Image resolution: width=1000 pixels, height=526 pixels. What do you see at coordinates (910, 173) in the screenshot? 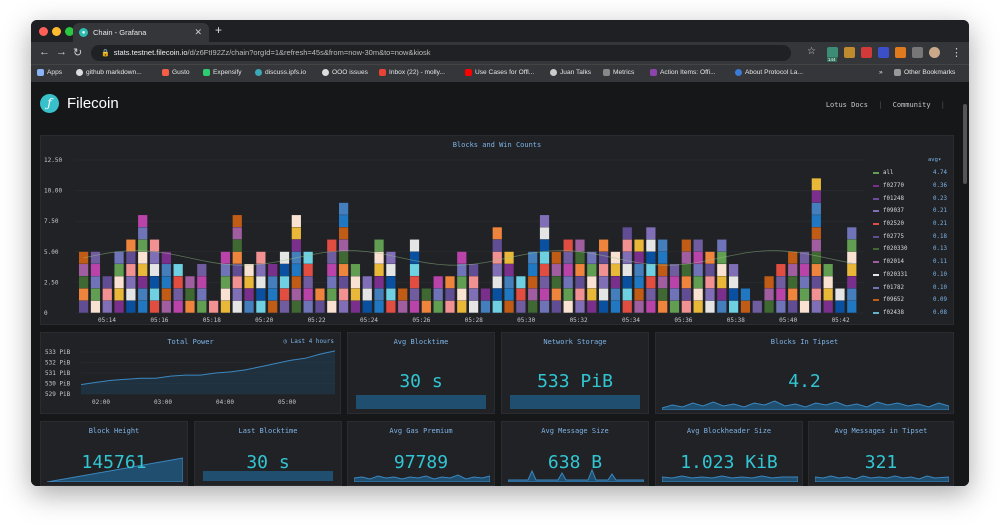
I see `legend-item: all 4.74` at bounding box center [910, 173].